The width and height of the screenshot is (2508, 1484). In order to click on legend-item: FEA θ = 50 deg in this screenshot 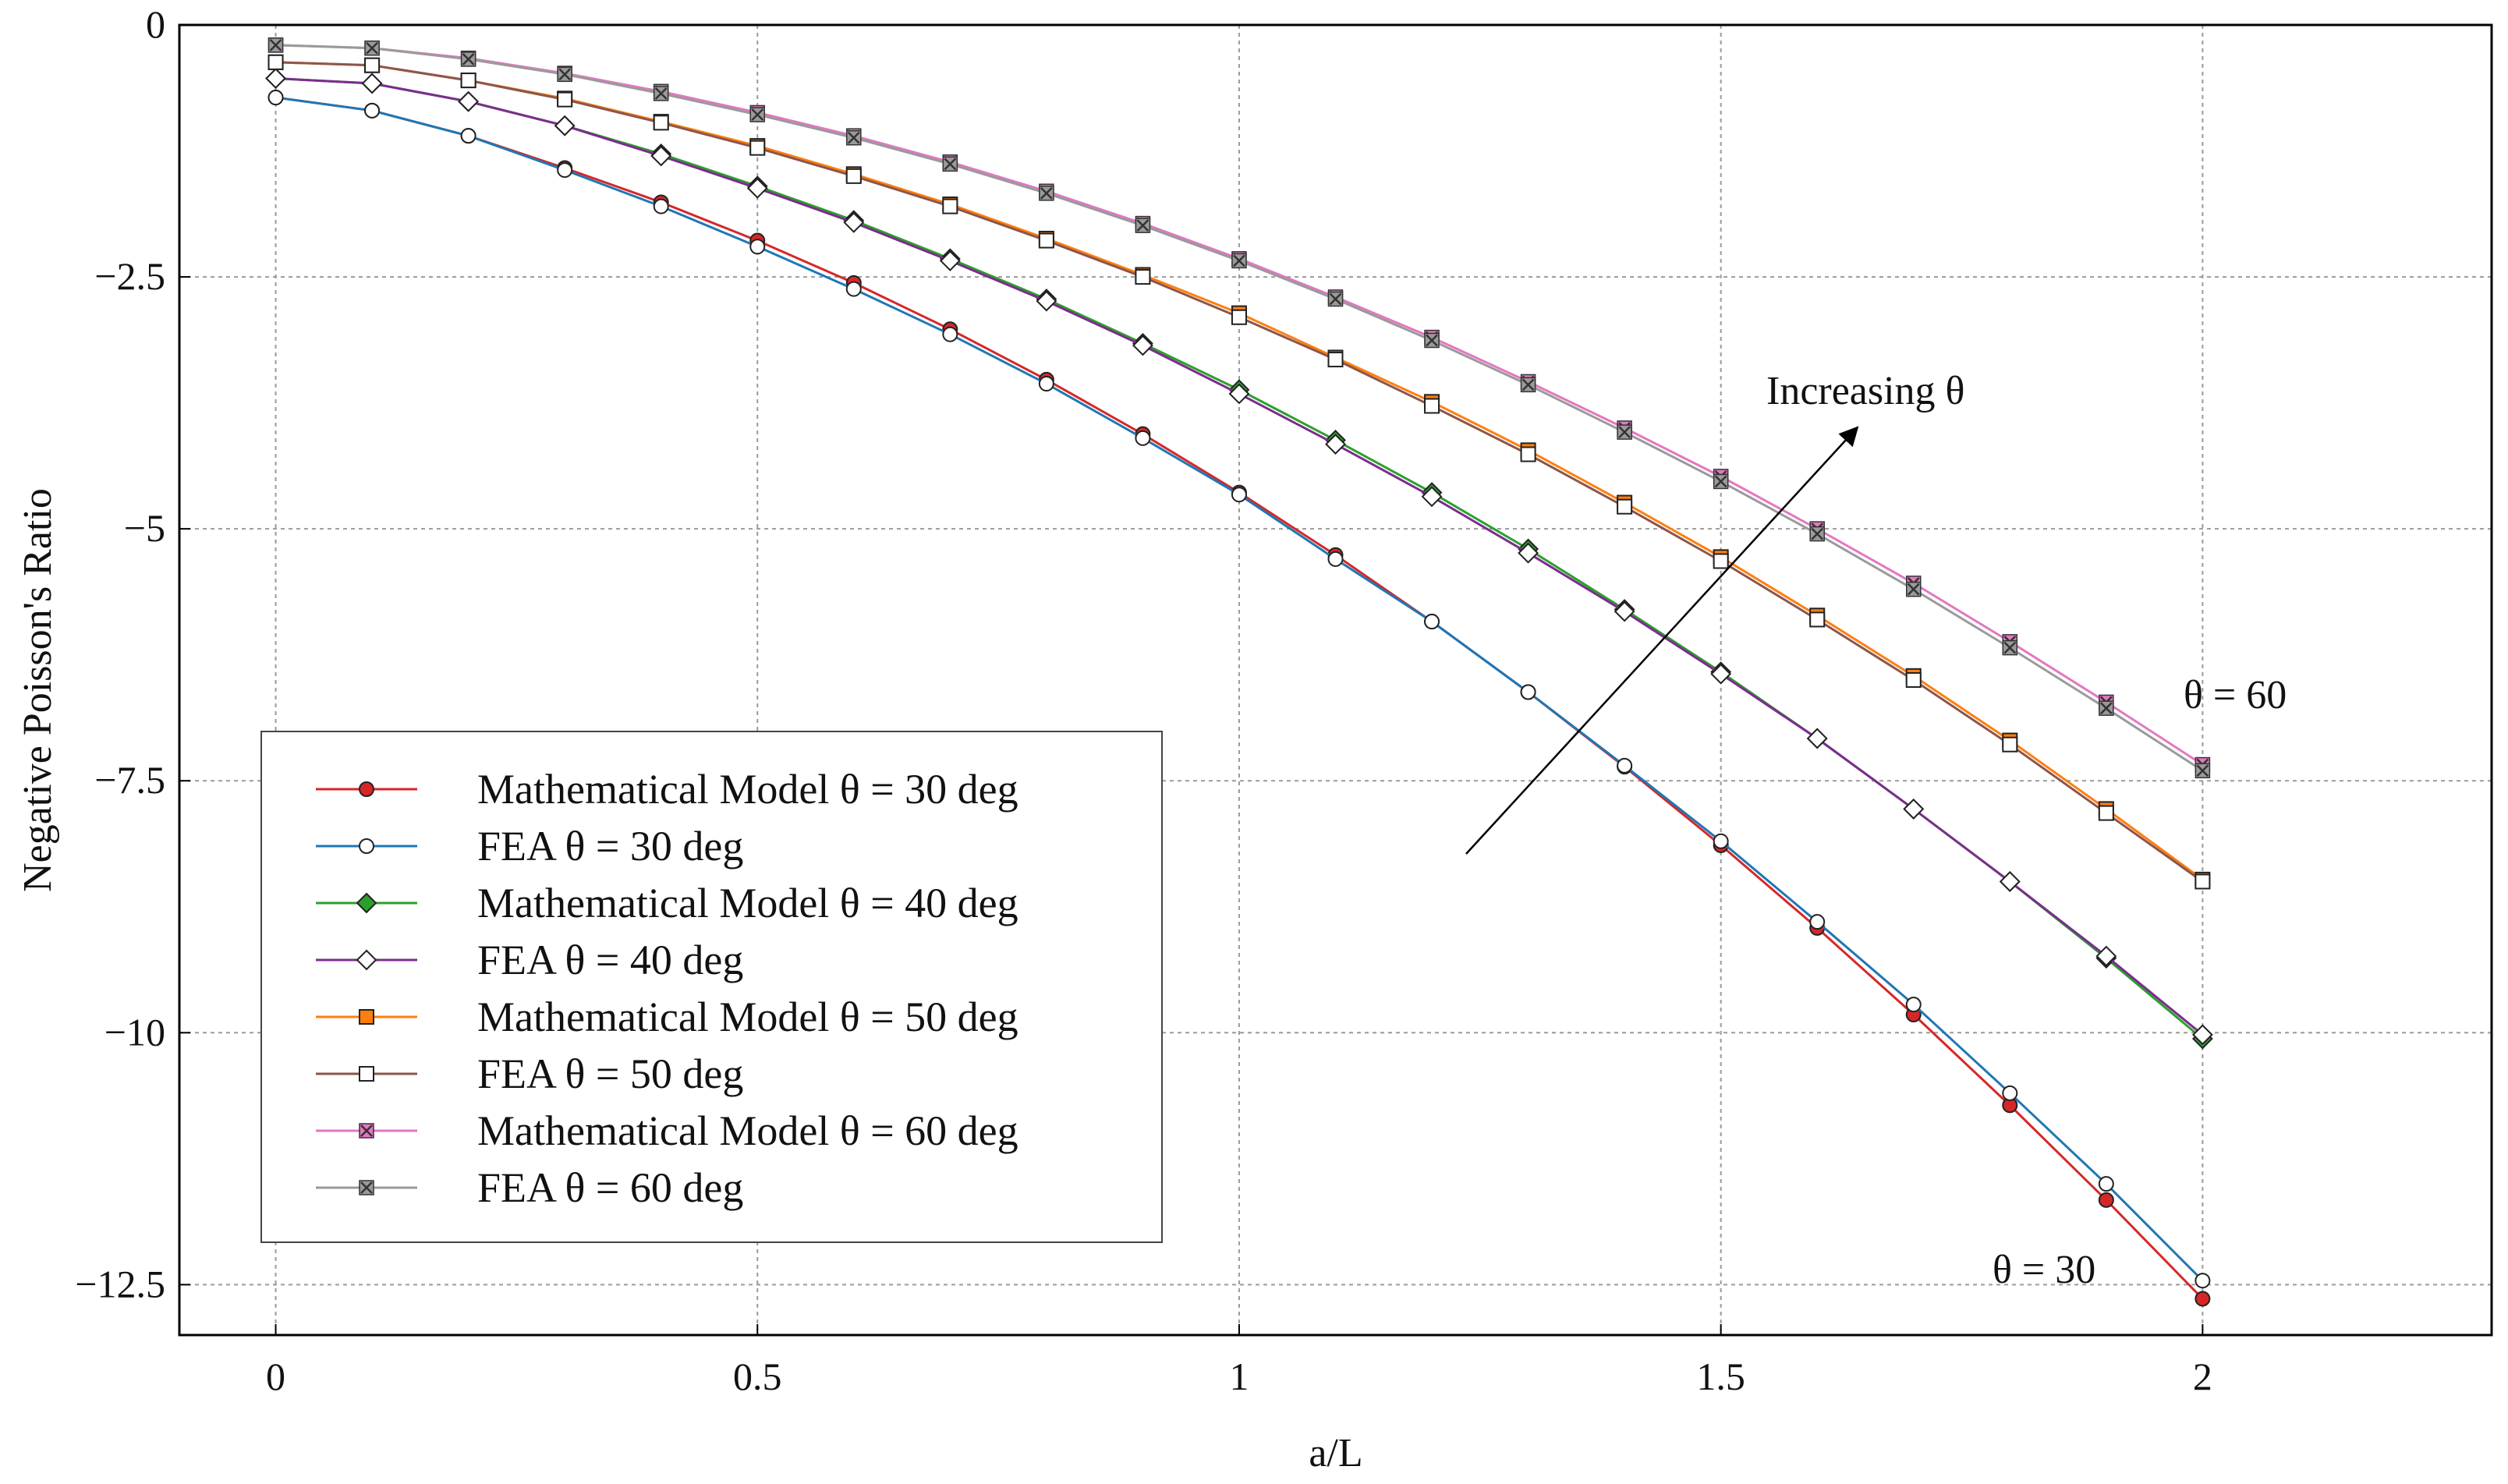, I will do `click(529, 1073)`.